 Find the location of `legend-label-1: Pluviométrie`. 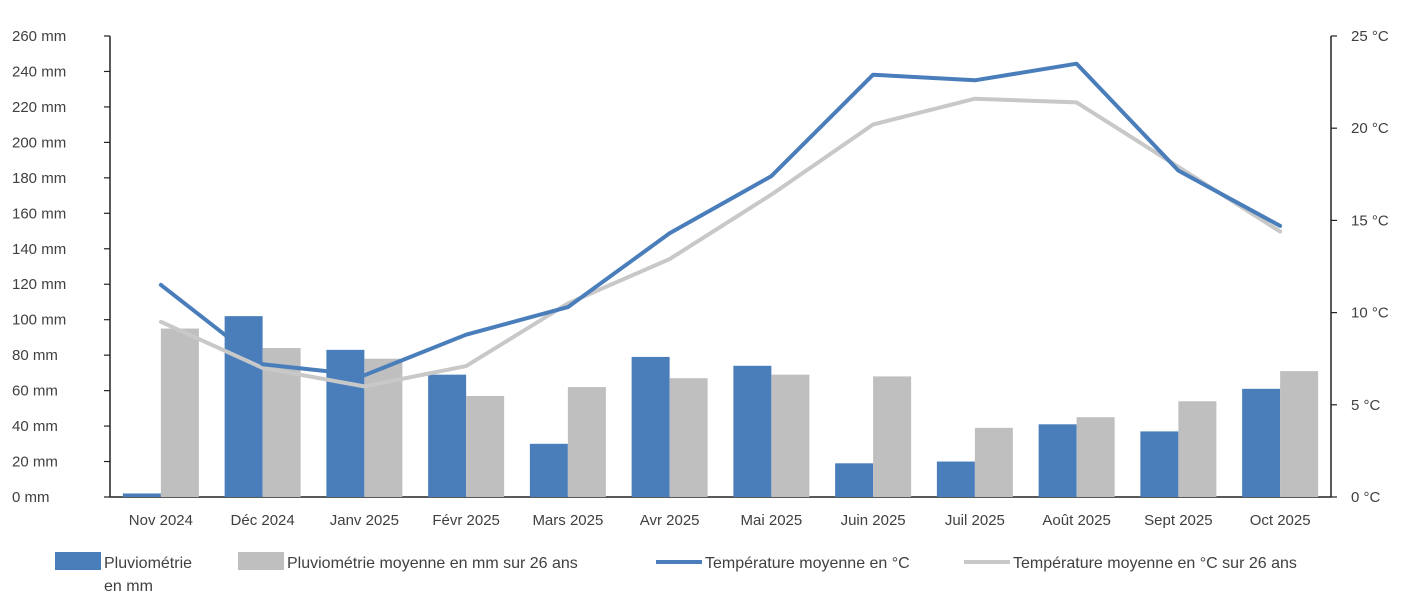

legend-label-1: Pluviométrie is located at coordinates (148, 563).